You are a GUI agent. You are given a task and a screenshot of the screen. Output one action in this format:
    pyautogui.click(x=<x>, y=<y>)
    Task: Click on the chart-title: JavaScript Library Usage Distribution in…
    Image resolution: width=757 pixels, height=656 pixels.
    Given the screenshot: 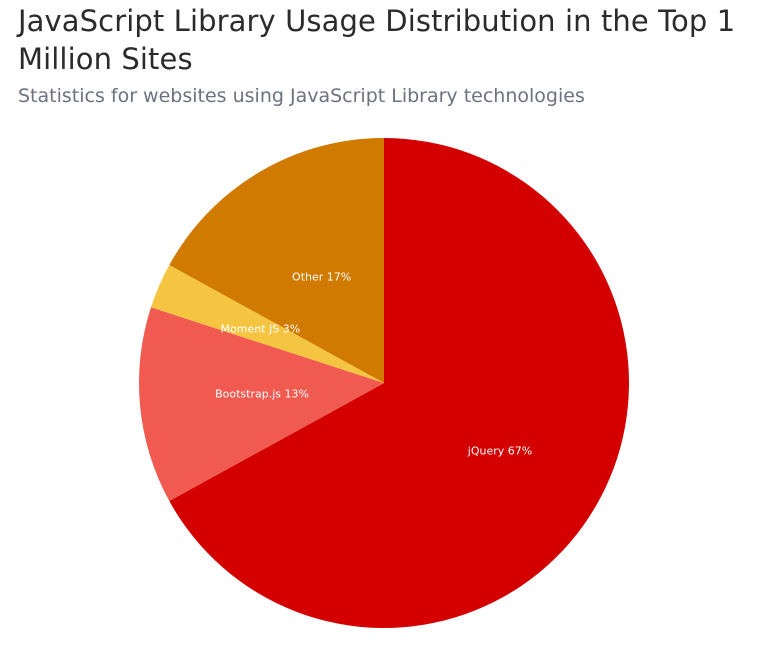 What is the action you would take?
    pyautogui.click(x=377, y=40)
    